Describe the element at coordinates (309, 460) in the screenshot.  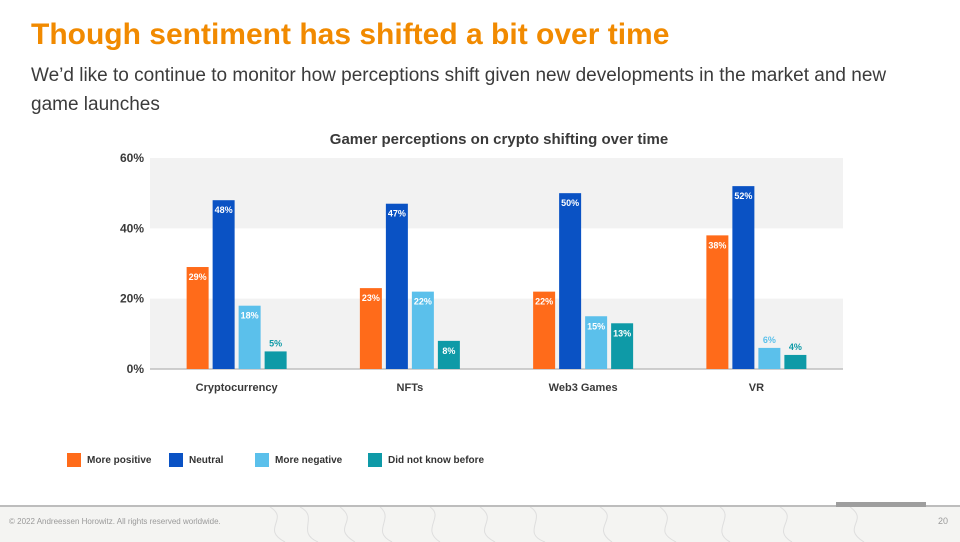
I see `legend-label: More negative` at that location.